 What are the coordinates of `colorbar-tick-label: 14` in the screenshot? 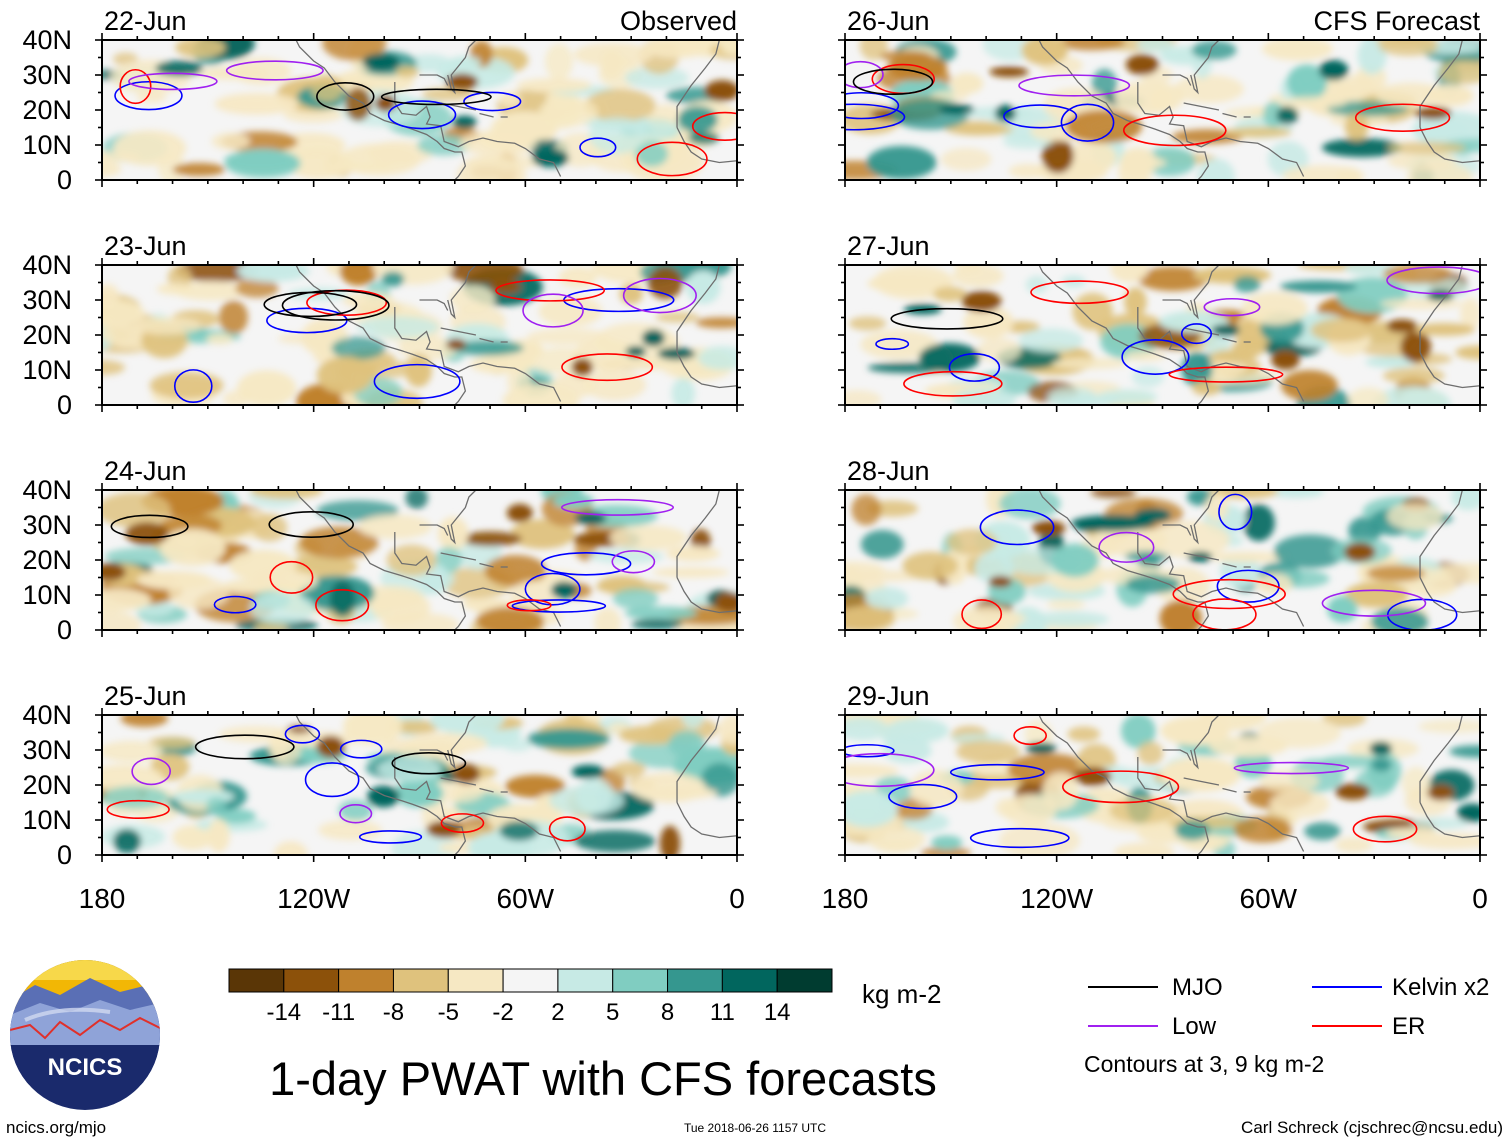 It's located at (777, 1012).